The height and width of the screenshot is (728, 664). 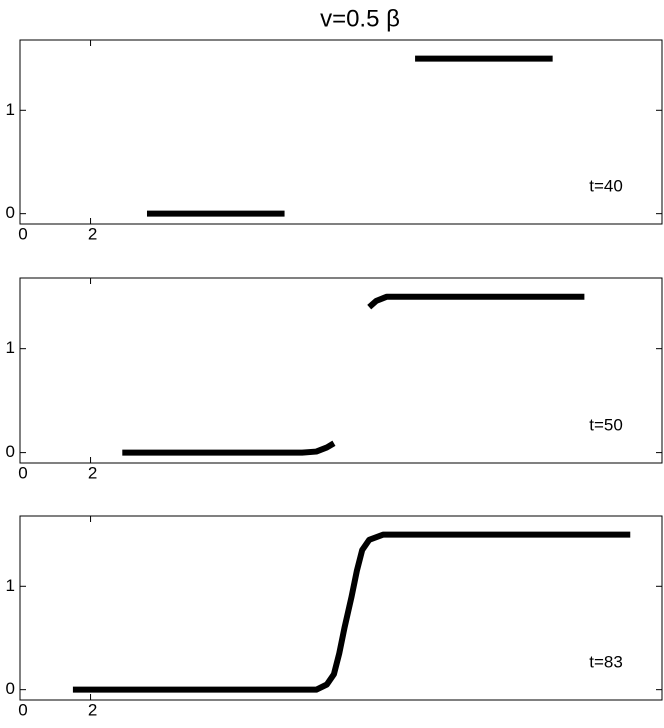 What do you see at coordinates (606, 185) in the screenshot?
I see `annotation: t=40` at bounding box center [606, 185].